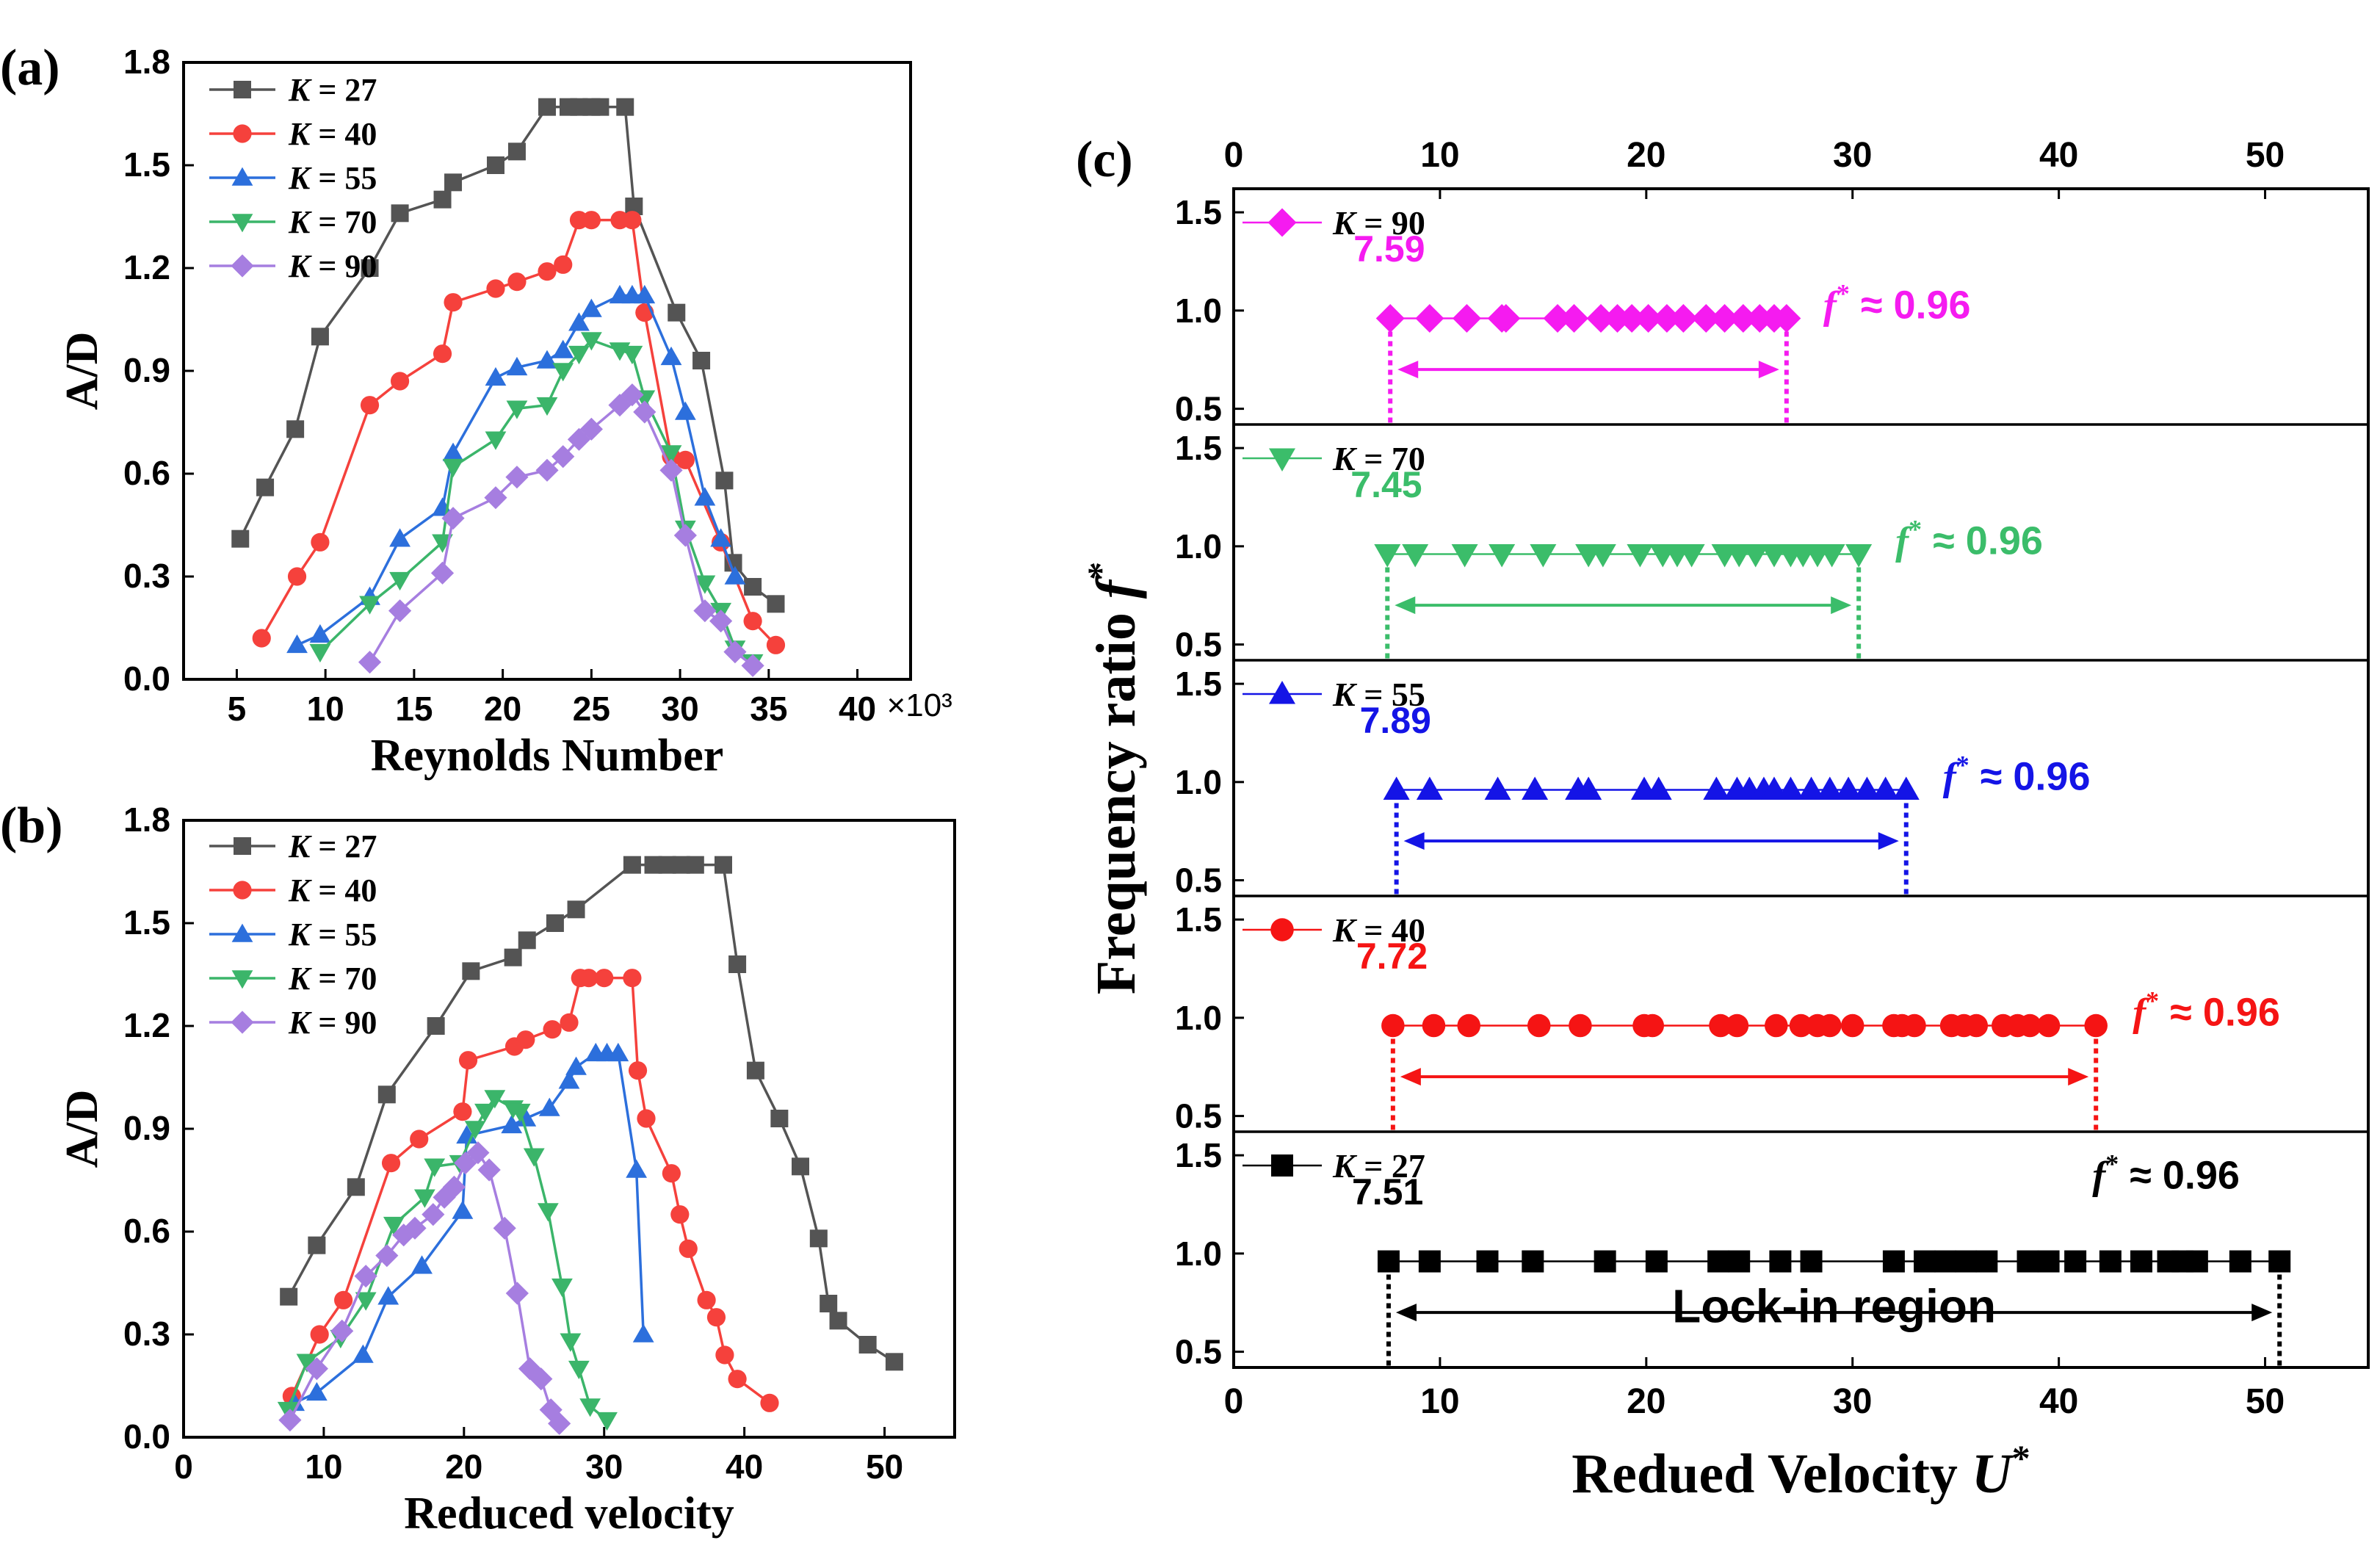  What do you see at coordinates (1646, 1401) in the screenshot?
I see `x-tick-label: 20` at bounding box center [1646, 1401].